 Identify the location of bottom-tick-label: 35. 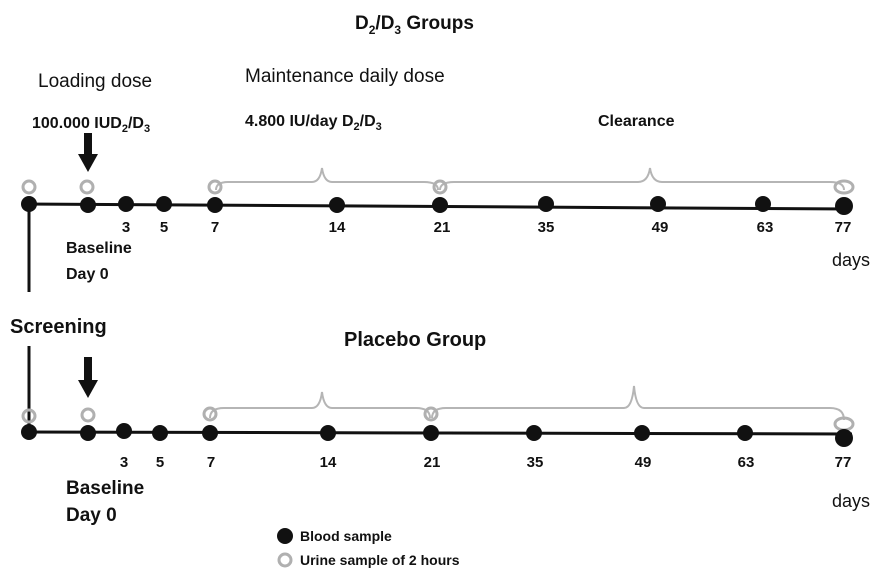
(535, 462).